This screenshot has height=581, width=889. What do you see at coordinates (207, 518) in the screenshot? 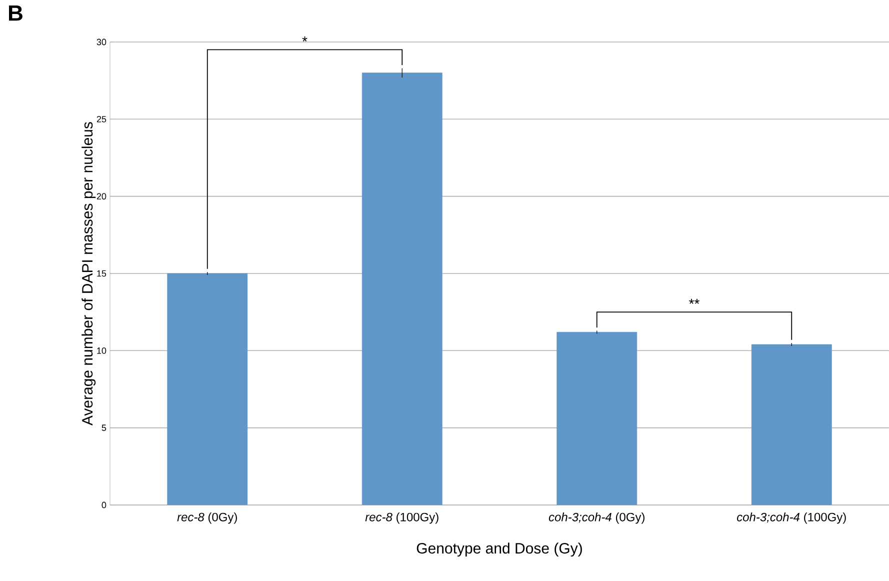
I see `x-tick-label: rec-8 (0Gy)` at bounding box center [207, 518].